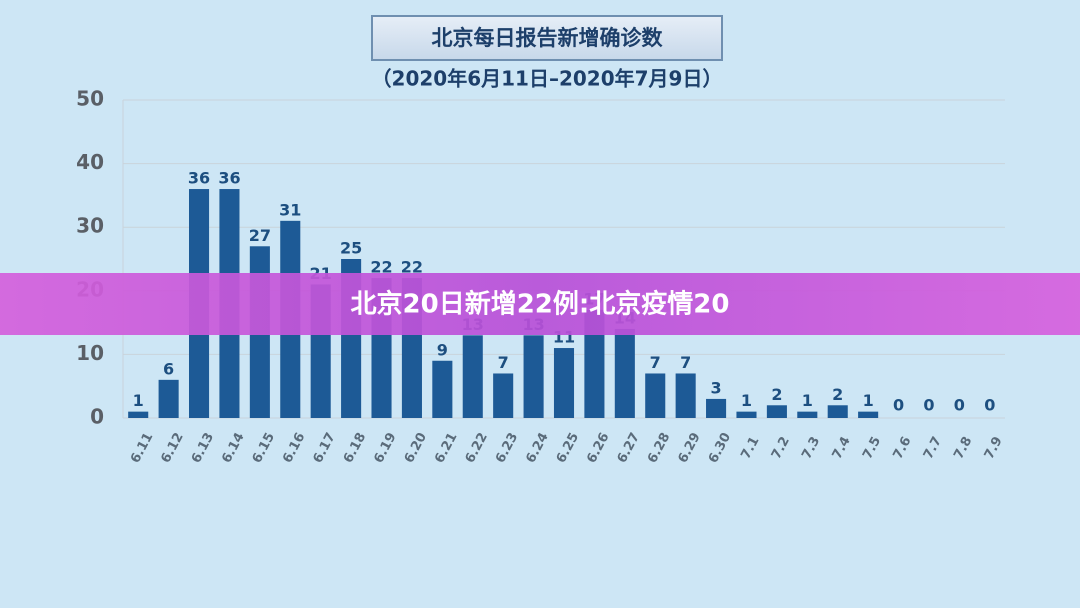  Describe the element at coordinates (260, 235) in the screenshot. I see `value-label: 27` at that location.